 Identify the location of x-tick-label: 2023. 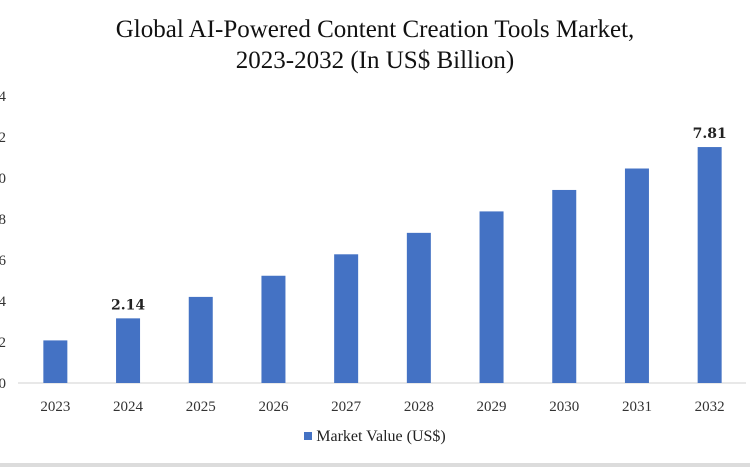
(55, 407).